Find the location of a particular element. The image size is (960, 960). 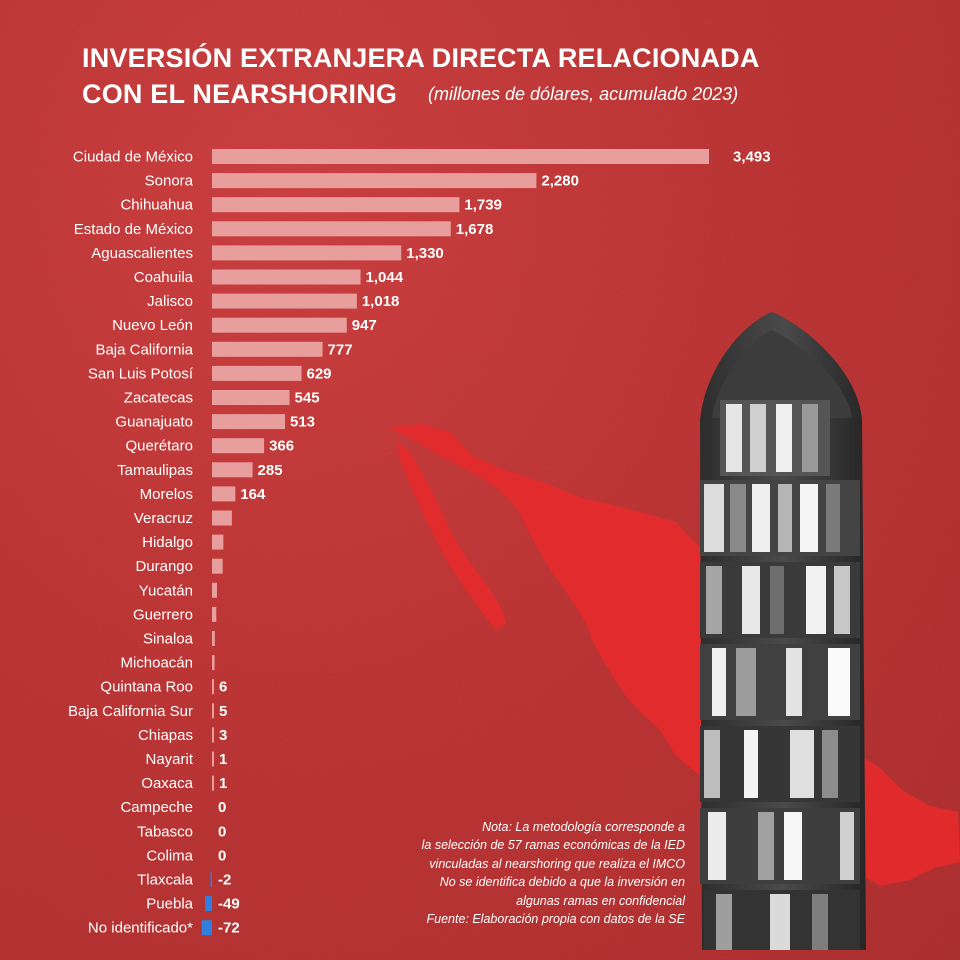

category-label: Morelos is located at coordinates (166, 494).